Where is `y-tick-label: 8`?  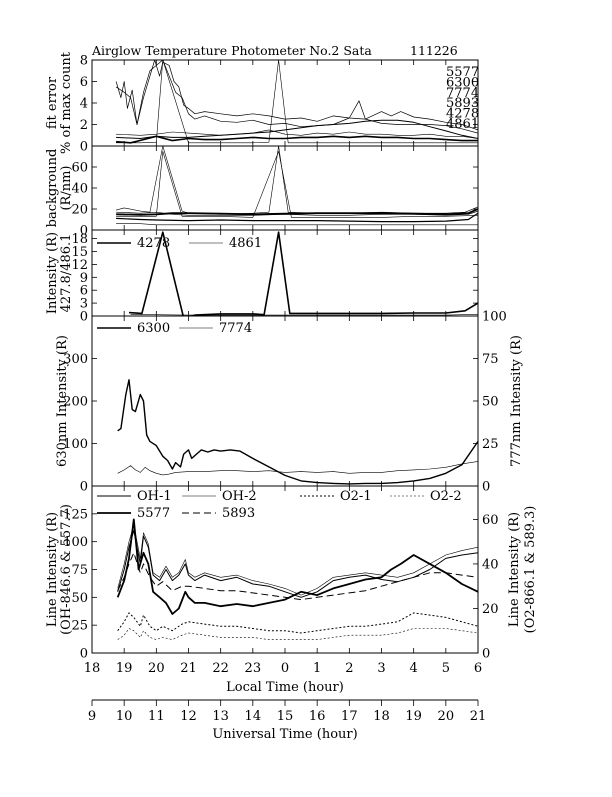
y-tick-label: 8 is located at coordinates (84, 61).